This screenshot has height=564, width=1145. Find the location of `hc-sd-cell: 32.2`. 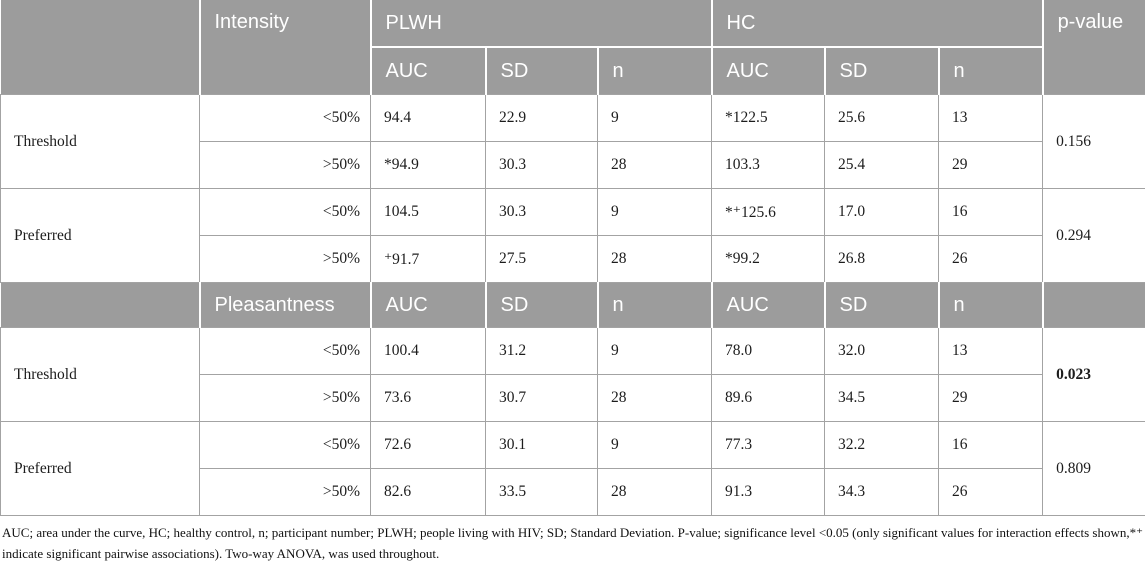

hc-sd-cell: 32.2 is located at coordinates (882, 445).